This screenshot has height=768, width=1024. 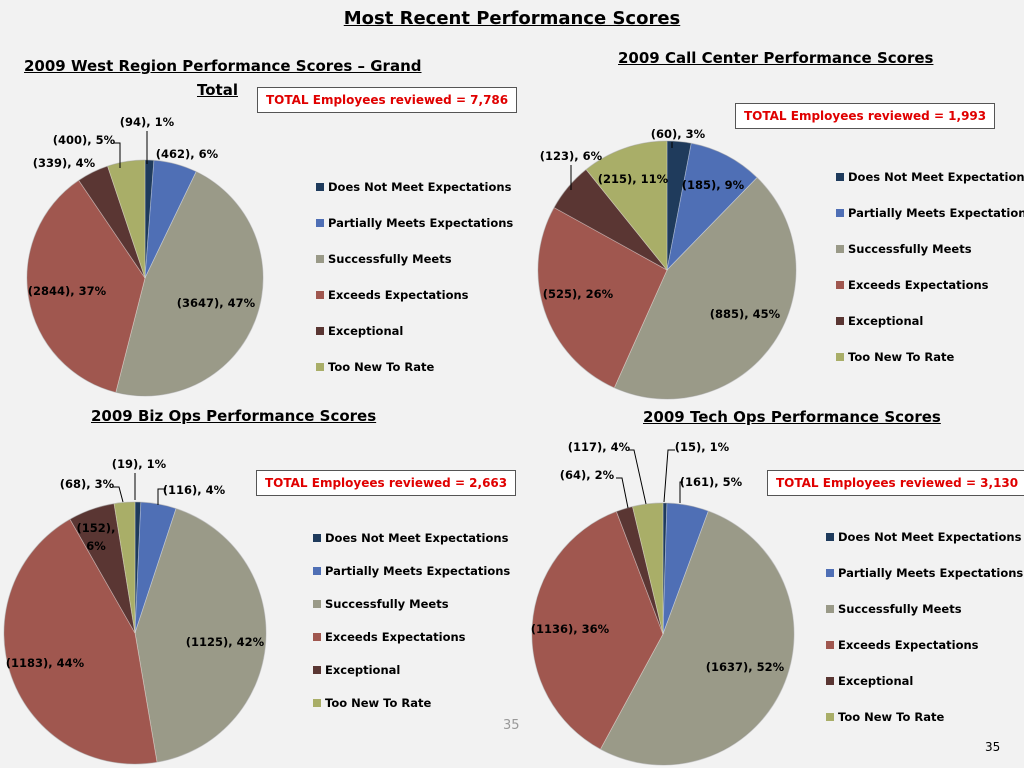 What do you see at coordinates (702, 447) in the screenshot?
I see `data-label: (15), 1%` at bounding box center [702, 447].